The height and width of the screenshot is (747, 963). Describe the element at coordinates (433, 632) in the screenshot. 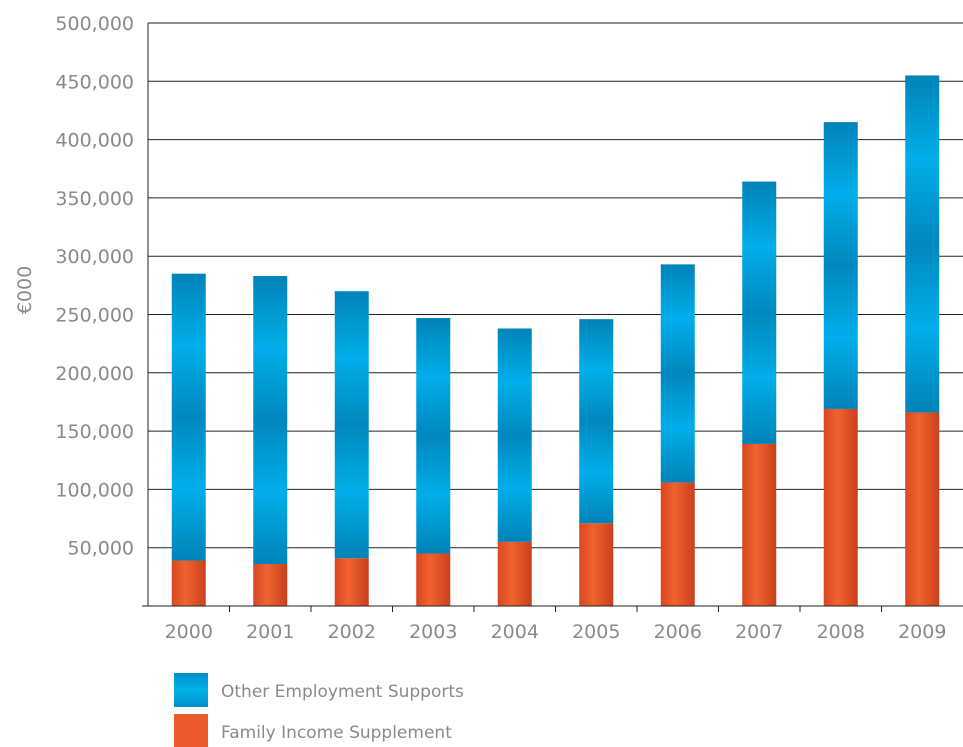

I see `x-tick-label: 2003` at that location.